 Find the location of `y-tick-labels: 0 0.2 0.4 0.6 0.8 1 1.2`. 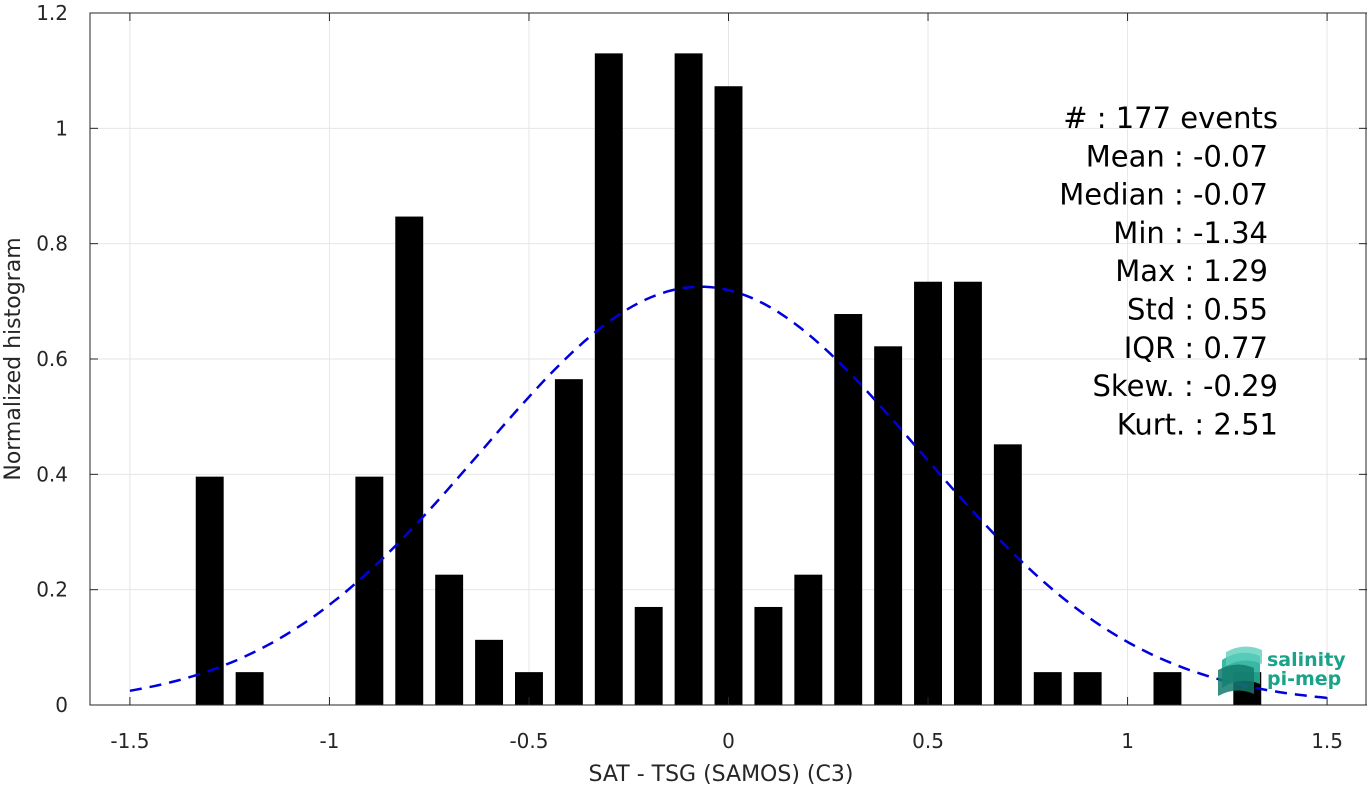

y-tick-labels: 0 0.2 0.4 0.6 0.8 1 1.2 is located at coordinates (52, 359).